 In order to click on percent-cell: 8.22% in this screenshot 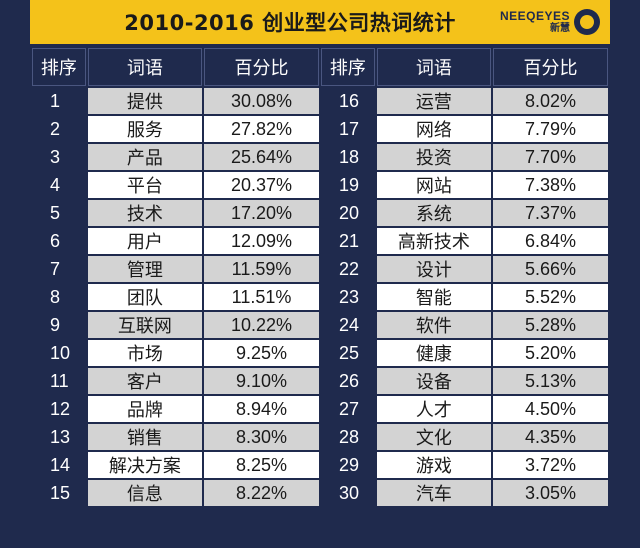, I will do `click(262, 493)`.